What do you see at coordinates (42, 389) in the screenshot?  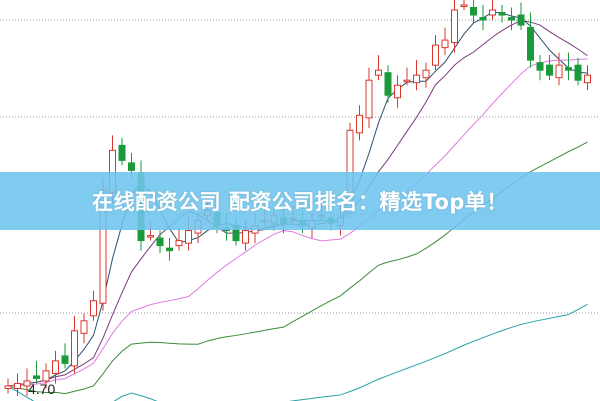 I see `price-label: 4.70` at bounding box center [42, 389].